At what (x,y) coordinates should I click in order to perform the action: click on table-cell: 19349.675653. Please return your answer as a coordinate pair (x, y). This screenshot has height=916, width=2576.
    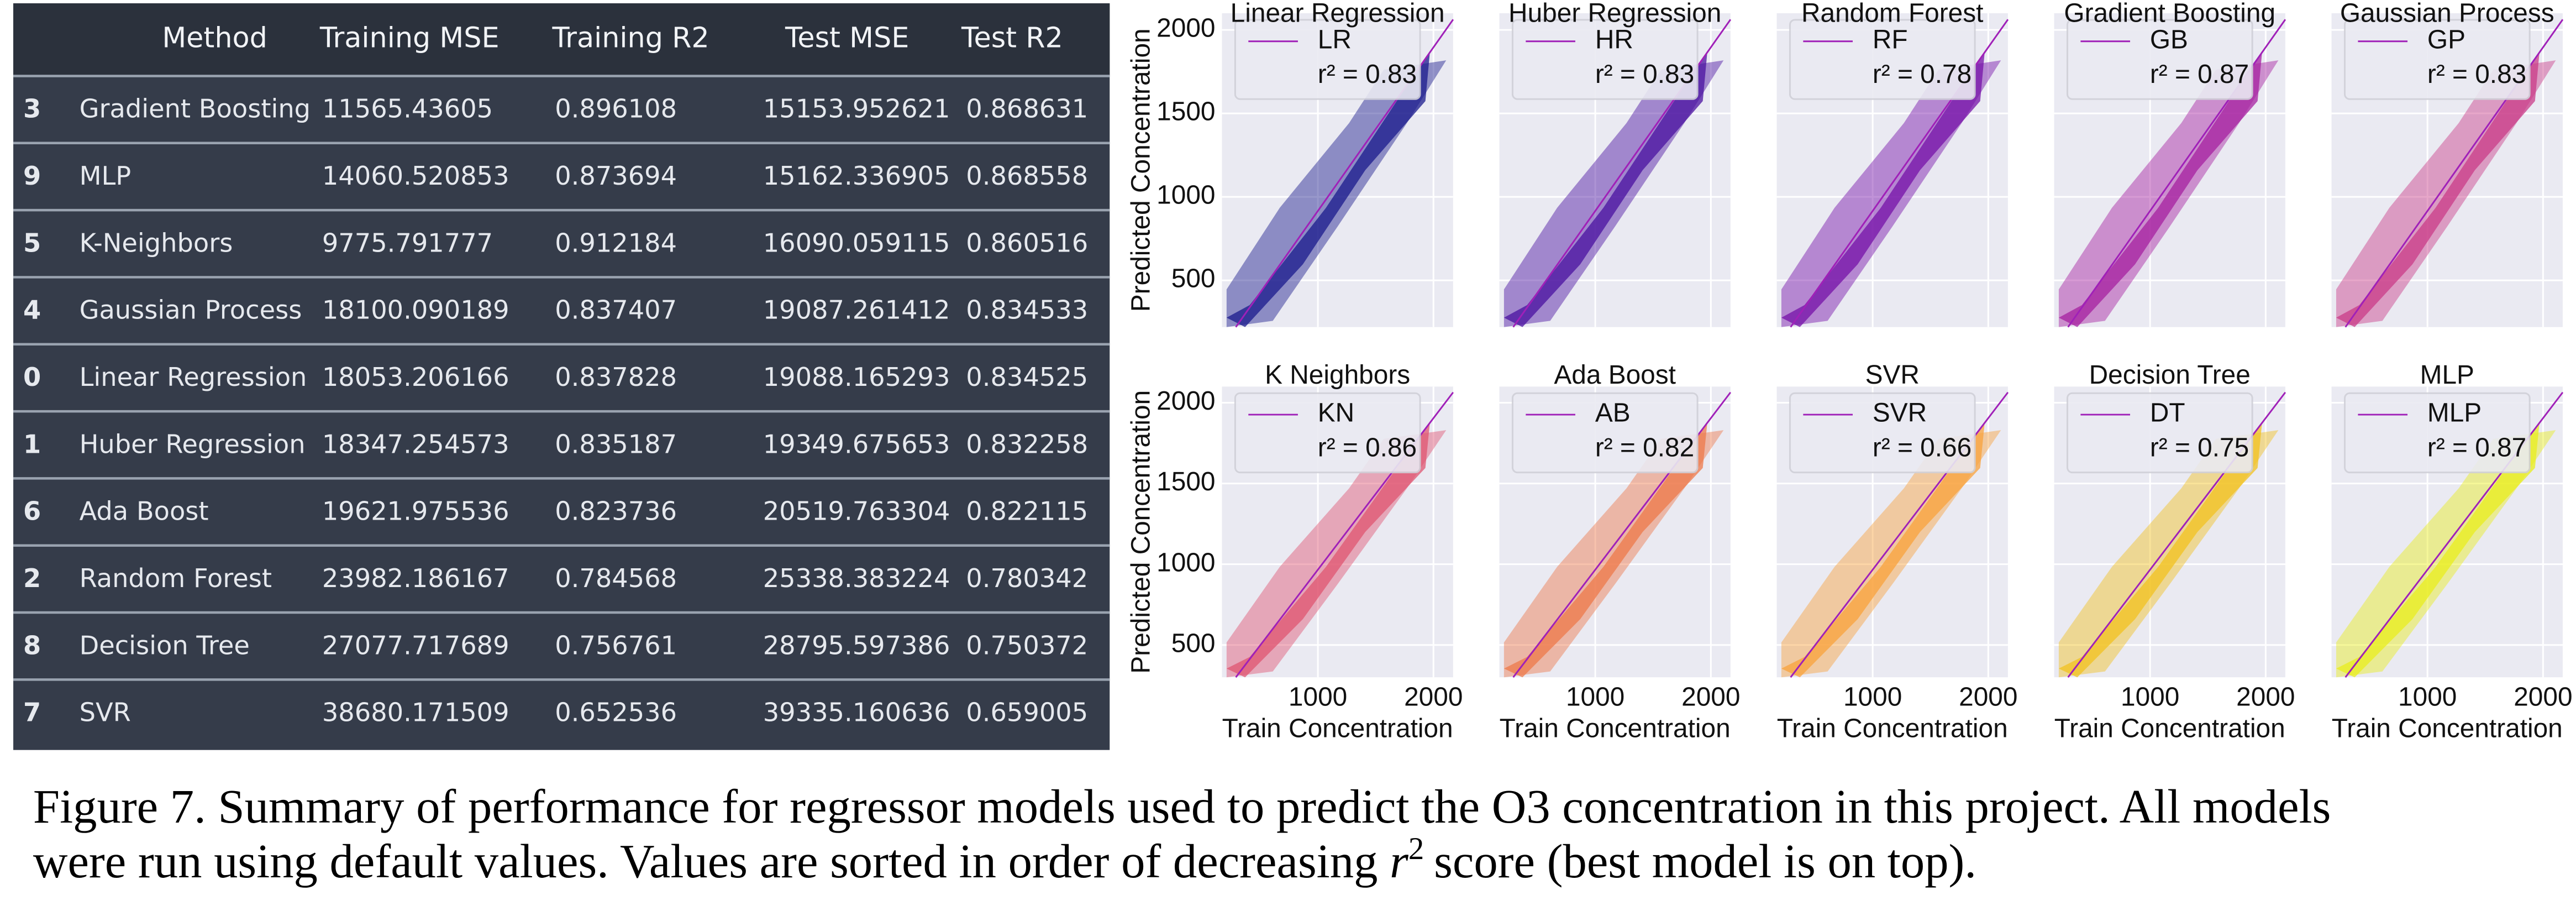
    Looking at the image, I should click on (856, 444).